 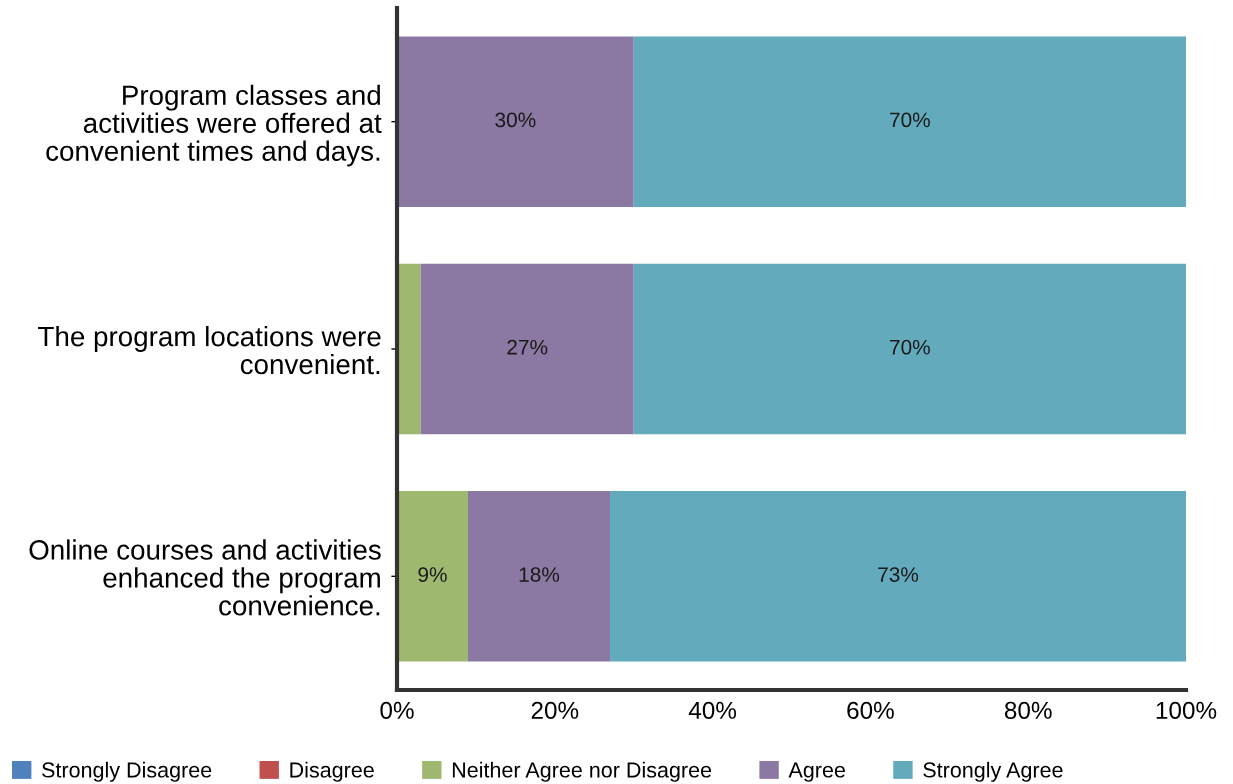 I want to click on x-tick-label: 80%, so click(x=1028, y=710).